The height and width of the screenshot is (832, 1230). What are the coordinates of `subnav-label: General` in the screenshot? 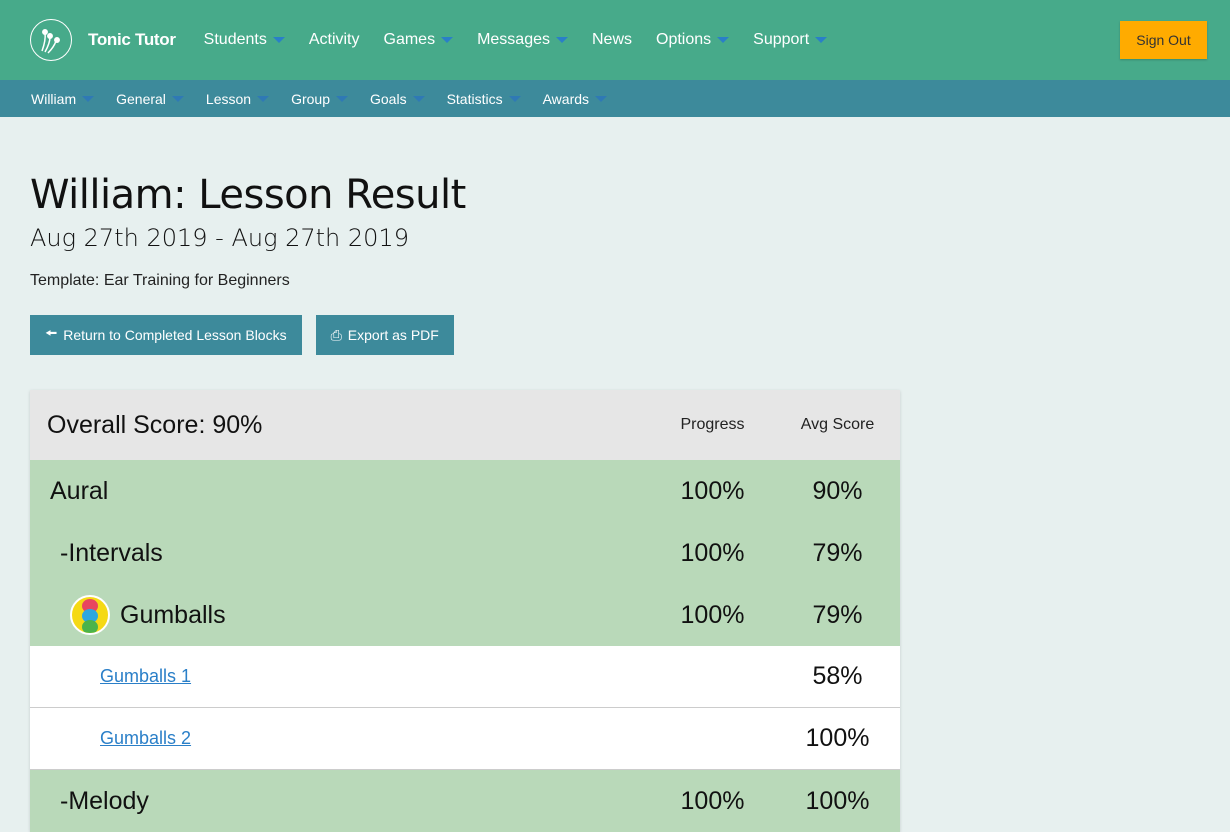 It's located at (141, 98).